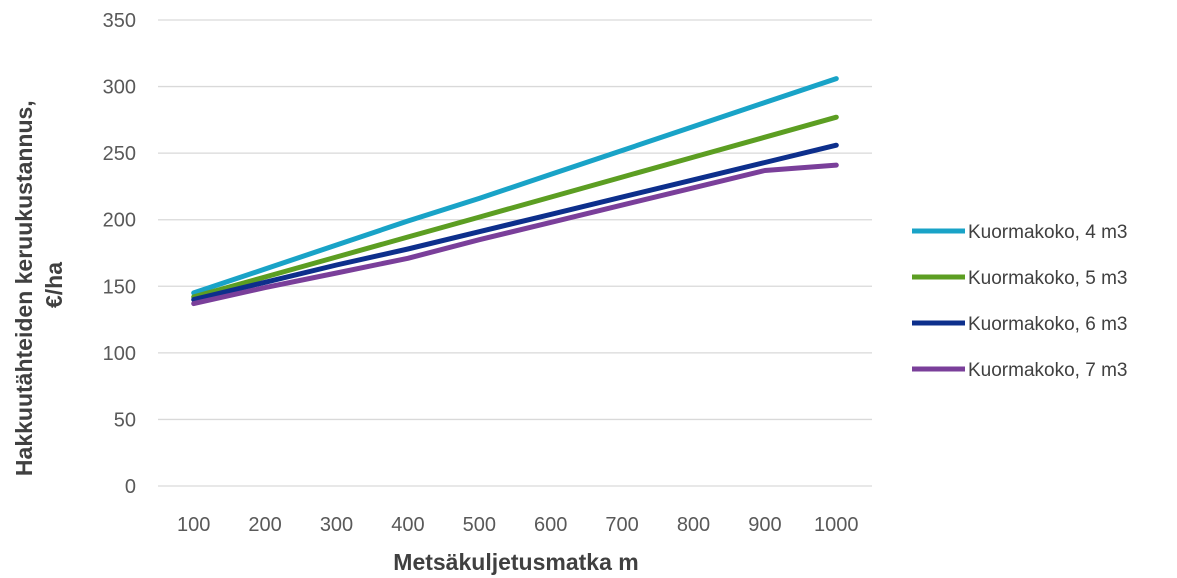 Image resolution: width=1177 pixels, height=578 pixels. I want to click on y-axis-title: Hakkuutähteiden keruukustannus, €/ha, so click(39, 285).